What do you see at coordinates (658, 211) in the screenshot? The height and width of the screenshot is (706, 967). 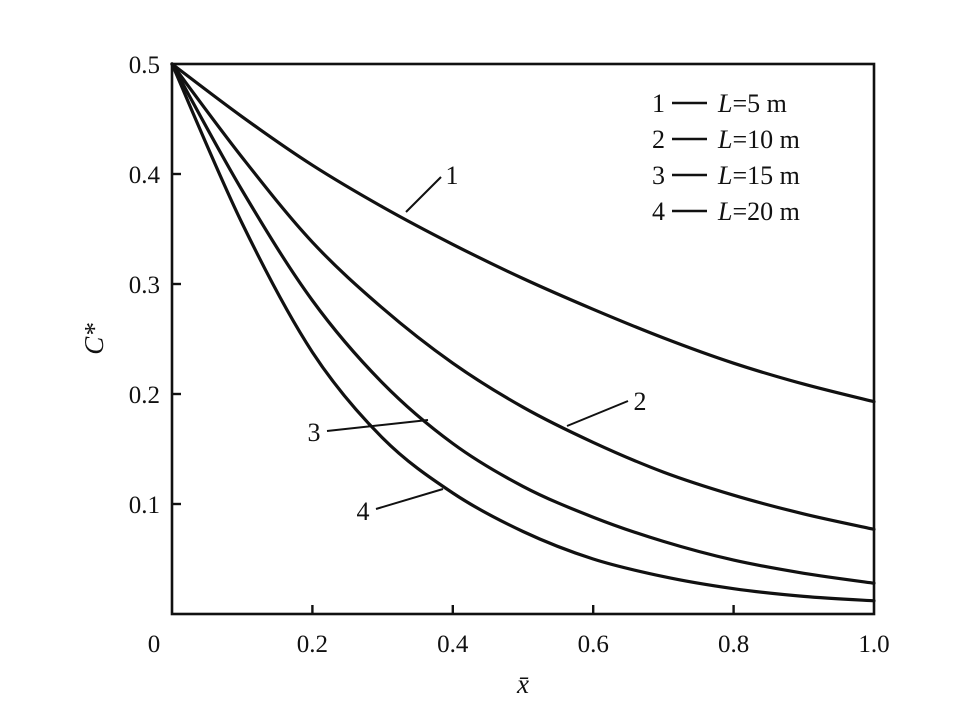 I see `legend-number: 4` at bounding box center [658, 211].